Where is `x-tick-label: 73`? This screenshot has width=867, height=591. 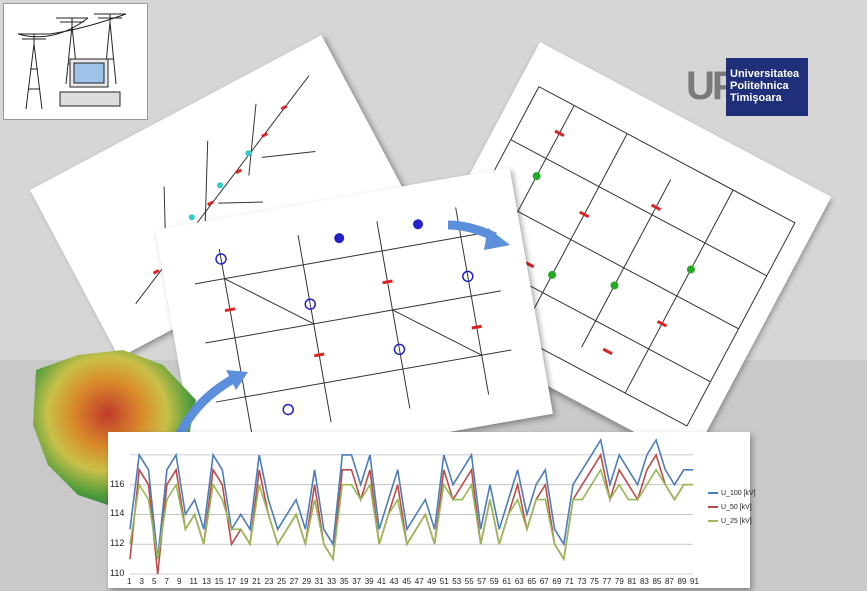 x-tick-label: 73 is located at coordinates (582, 581).